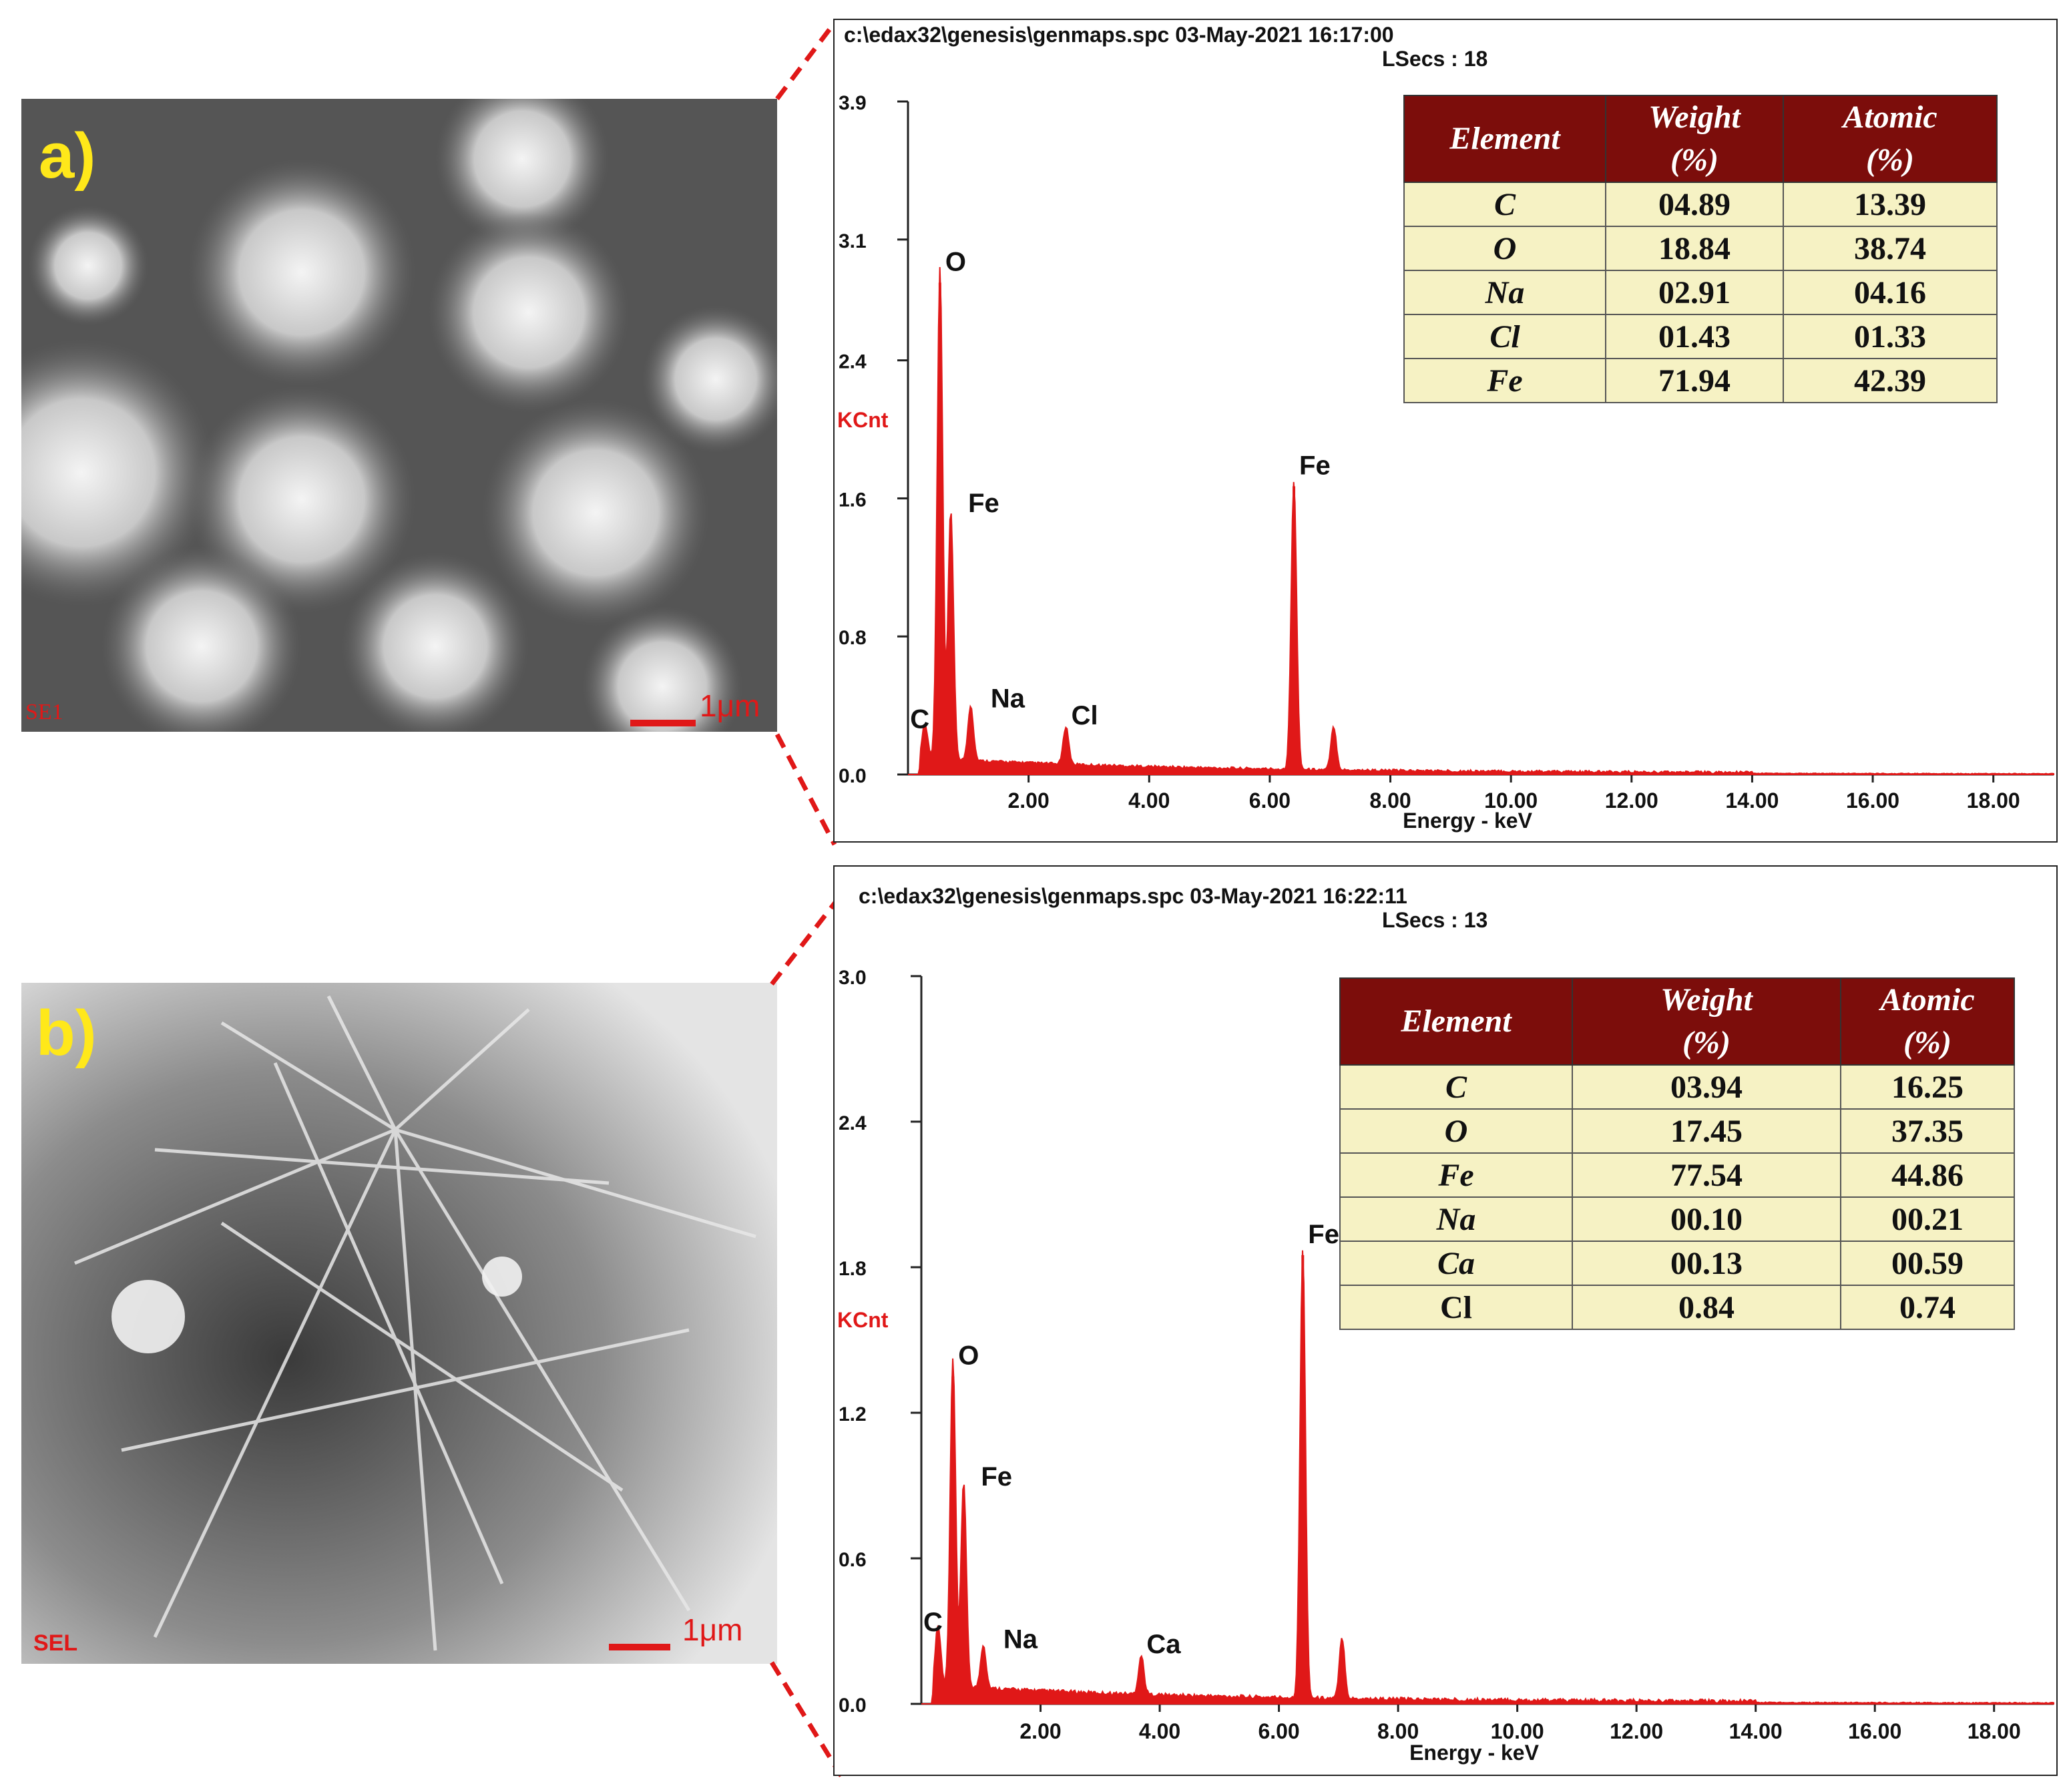 Image resolution: width=2069 pixels, height=1792 pixels. I want to click on sem-image-b: b) SEL 1μm, so click(399, 1324).